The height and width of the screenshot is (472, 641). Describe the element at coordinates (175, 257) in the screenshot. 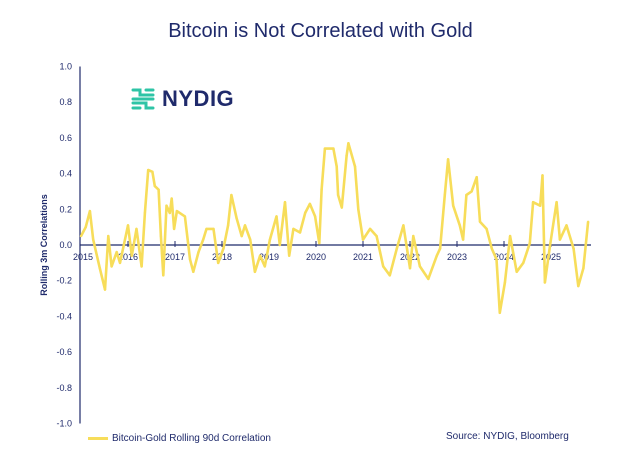

I see `x-tick-label: 2017` at that location.